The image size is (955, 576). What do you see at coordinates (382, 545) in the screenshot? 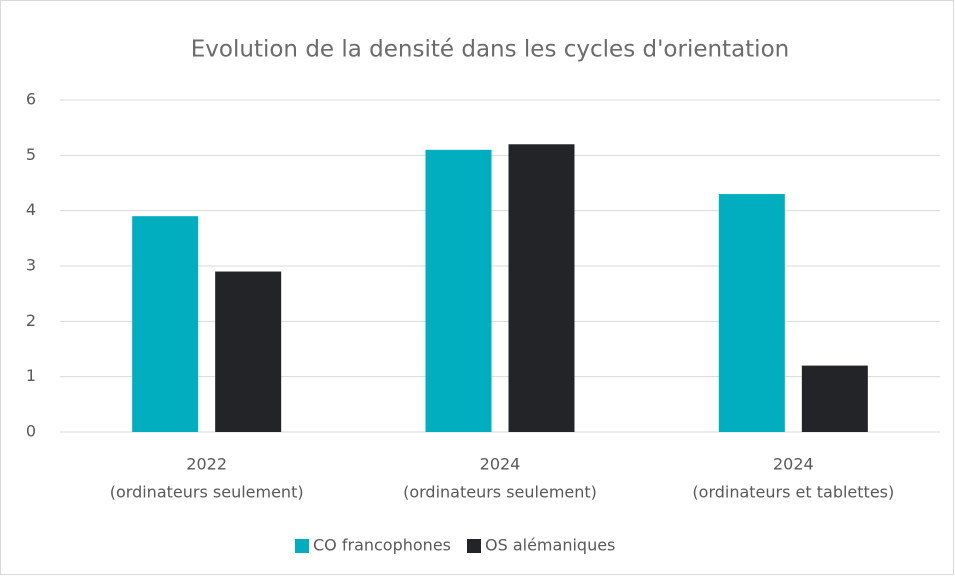
I see `legend-label: CO francophones` at bounding box center [382, 545].